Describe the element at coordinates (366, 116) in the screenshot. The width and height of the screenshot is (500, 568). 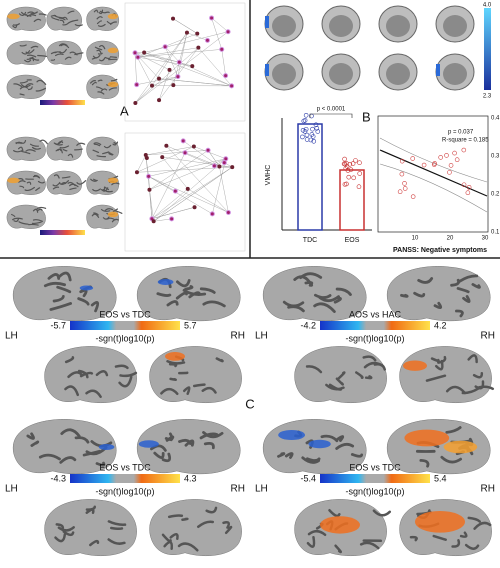
I see `panel-label: B` at that location.